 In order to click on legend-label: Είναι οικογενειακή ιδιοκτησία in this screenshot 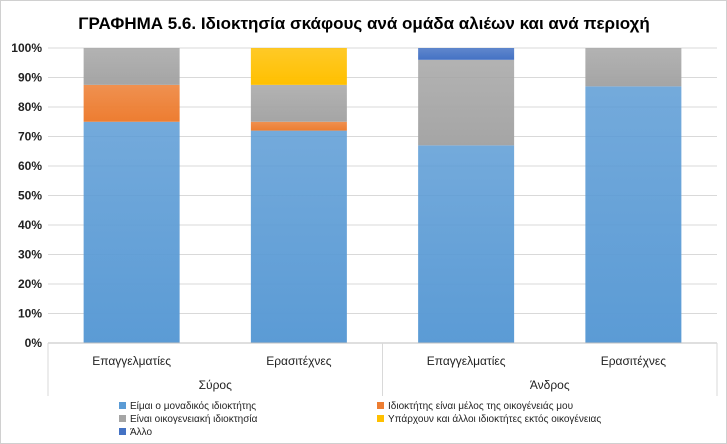, I will do `click(194, 419)`.